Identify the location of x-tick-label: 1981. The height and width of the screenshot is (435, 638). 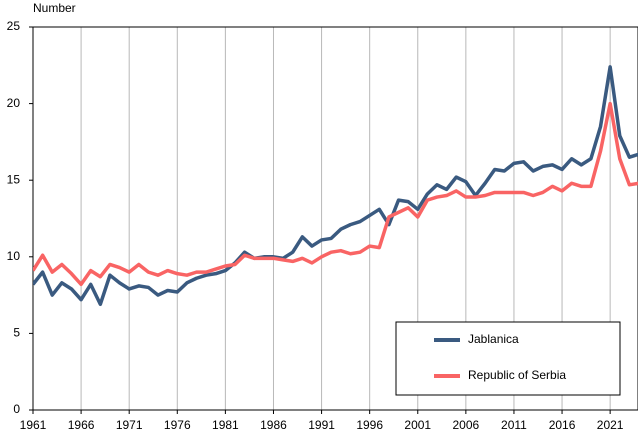
(225, 425).